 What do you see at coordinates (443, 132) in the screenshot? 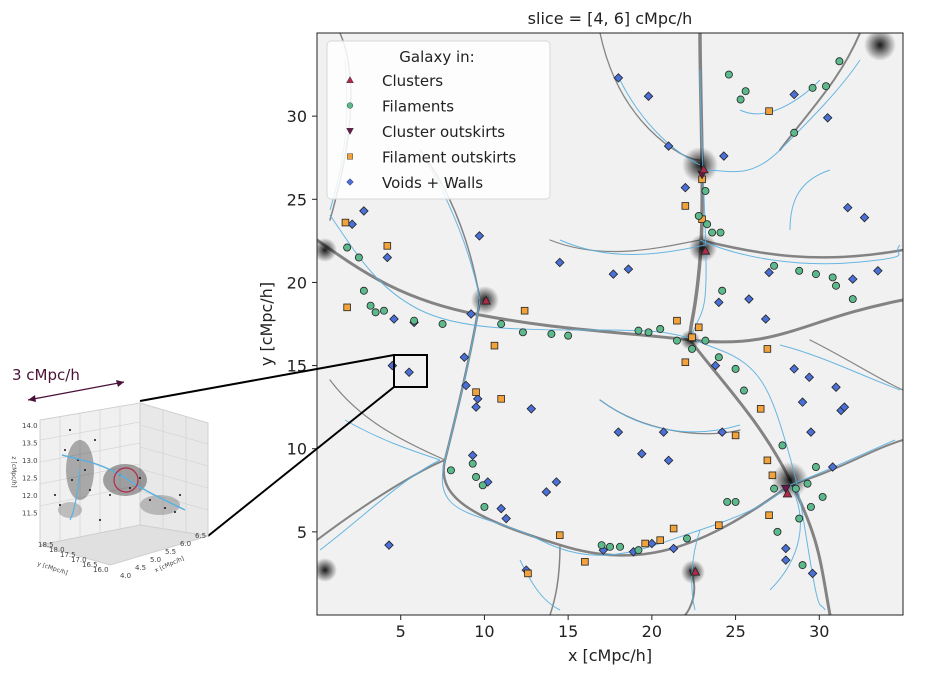
I see `legend-label-cluster-outskirts: Cluster outskirts` at bounding box center [443, 132].